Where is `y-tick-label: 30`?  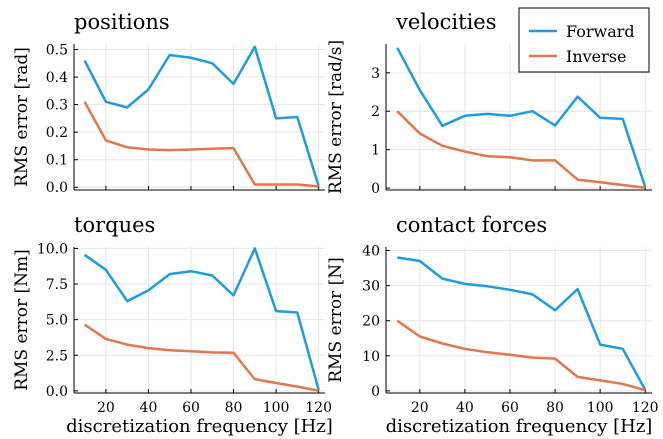
y-tick-label: 30 is located at coordinates (371, 287).